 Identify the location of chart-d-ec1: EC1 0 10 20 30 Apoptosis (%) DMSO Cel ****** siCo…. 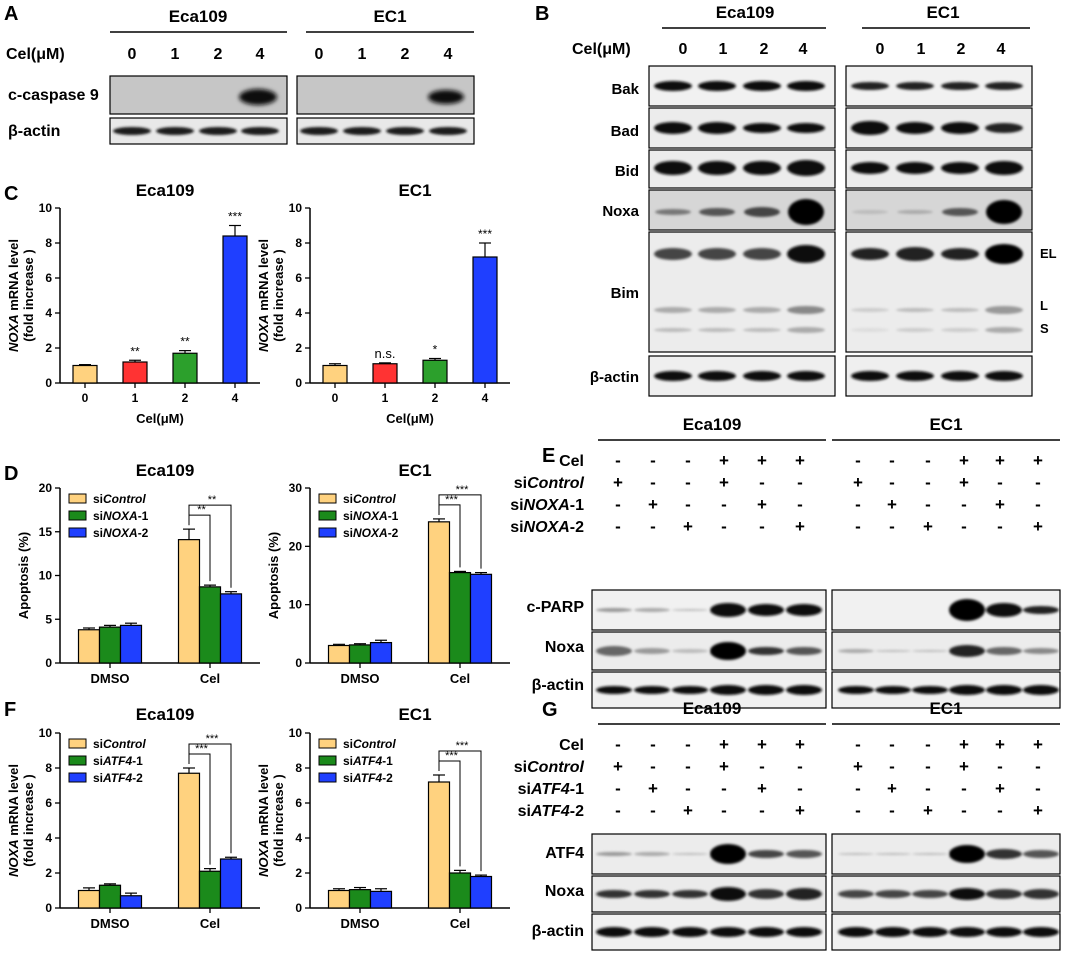
(388, 573).